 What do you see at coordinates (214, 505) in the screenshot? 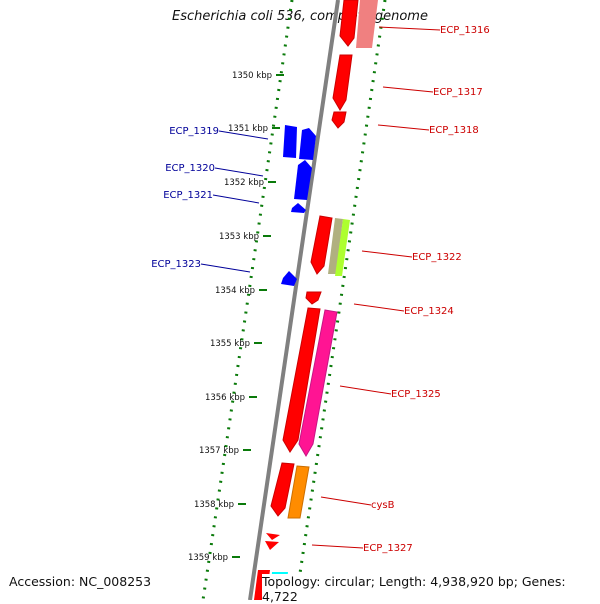
I see `tick-label: 1358 kbp` at bounding box center [214, 505].